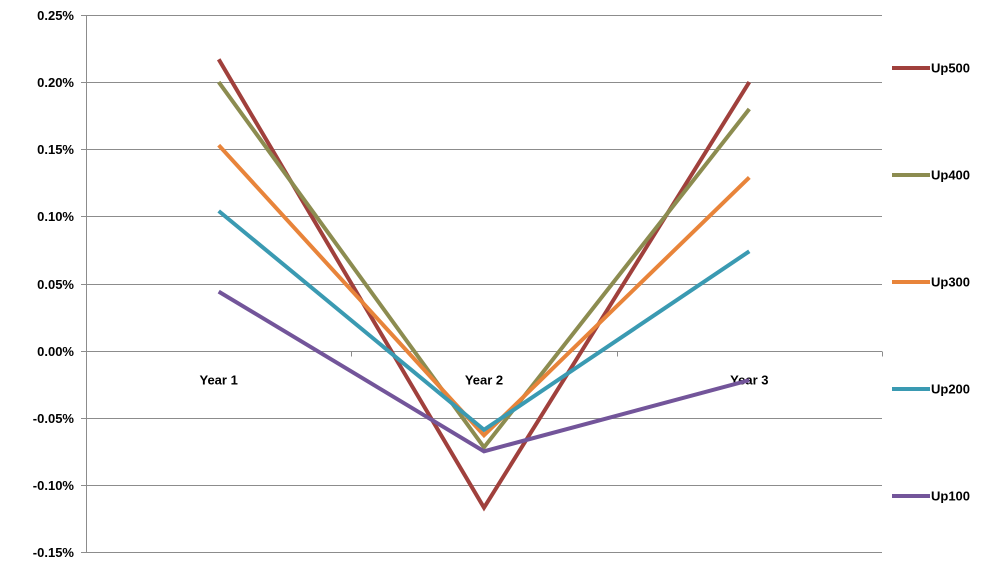 This screenshot has width=999, height=561. I want to click on y-tick-label: -0.10%, so click(54, 485).